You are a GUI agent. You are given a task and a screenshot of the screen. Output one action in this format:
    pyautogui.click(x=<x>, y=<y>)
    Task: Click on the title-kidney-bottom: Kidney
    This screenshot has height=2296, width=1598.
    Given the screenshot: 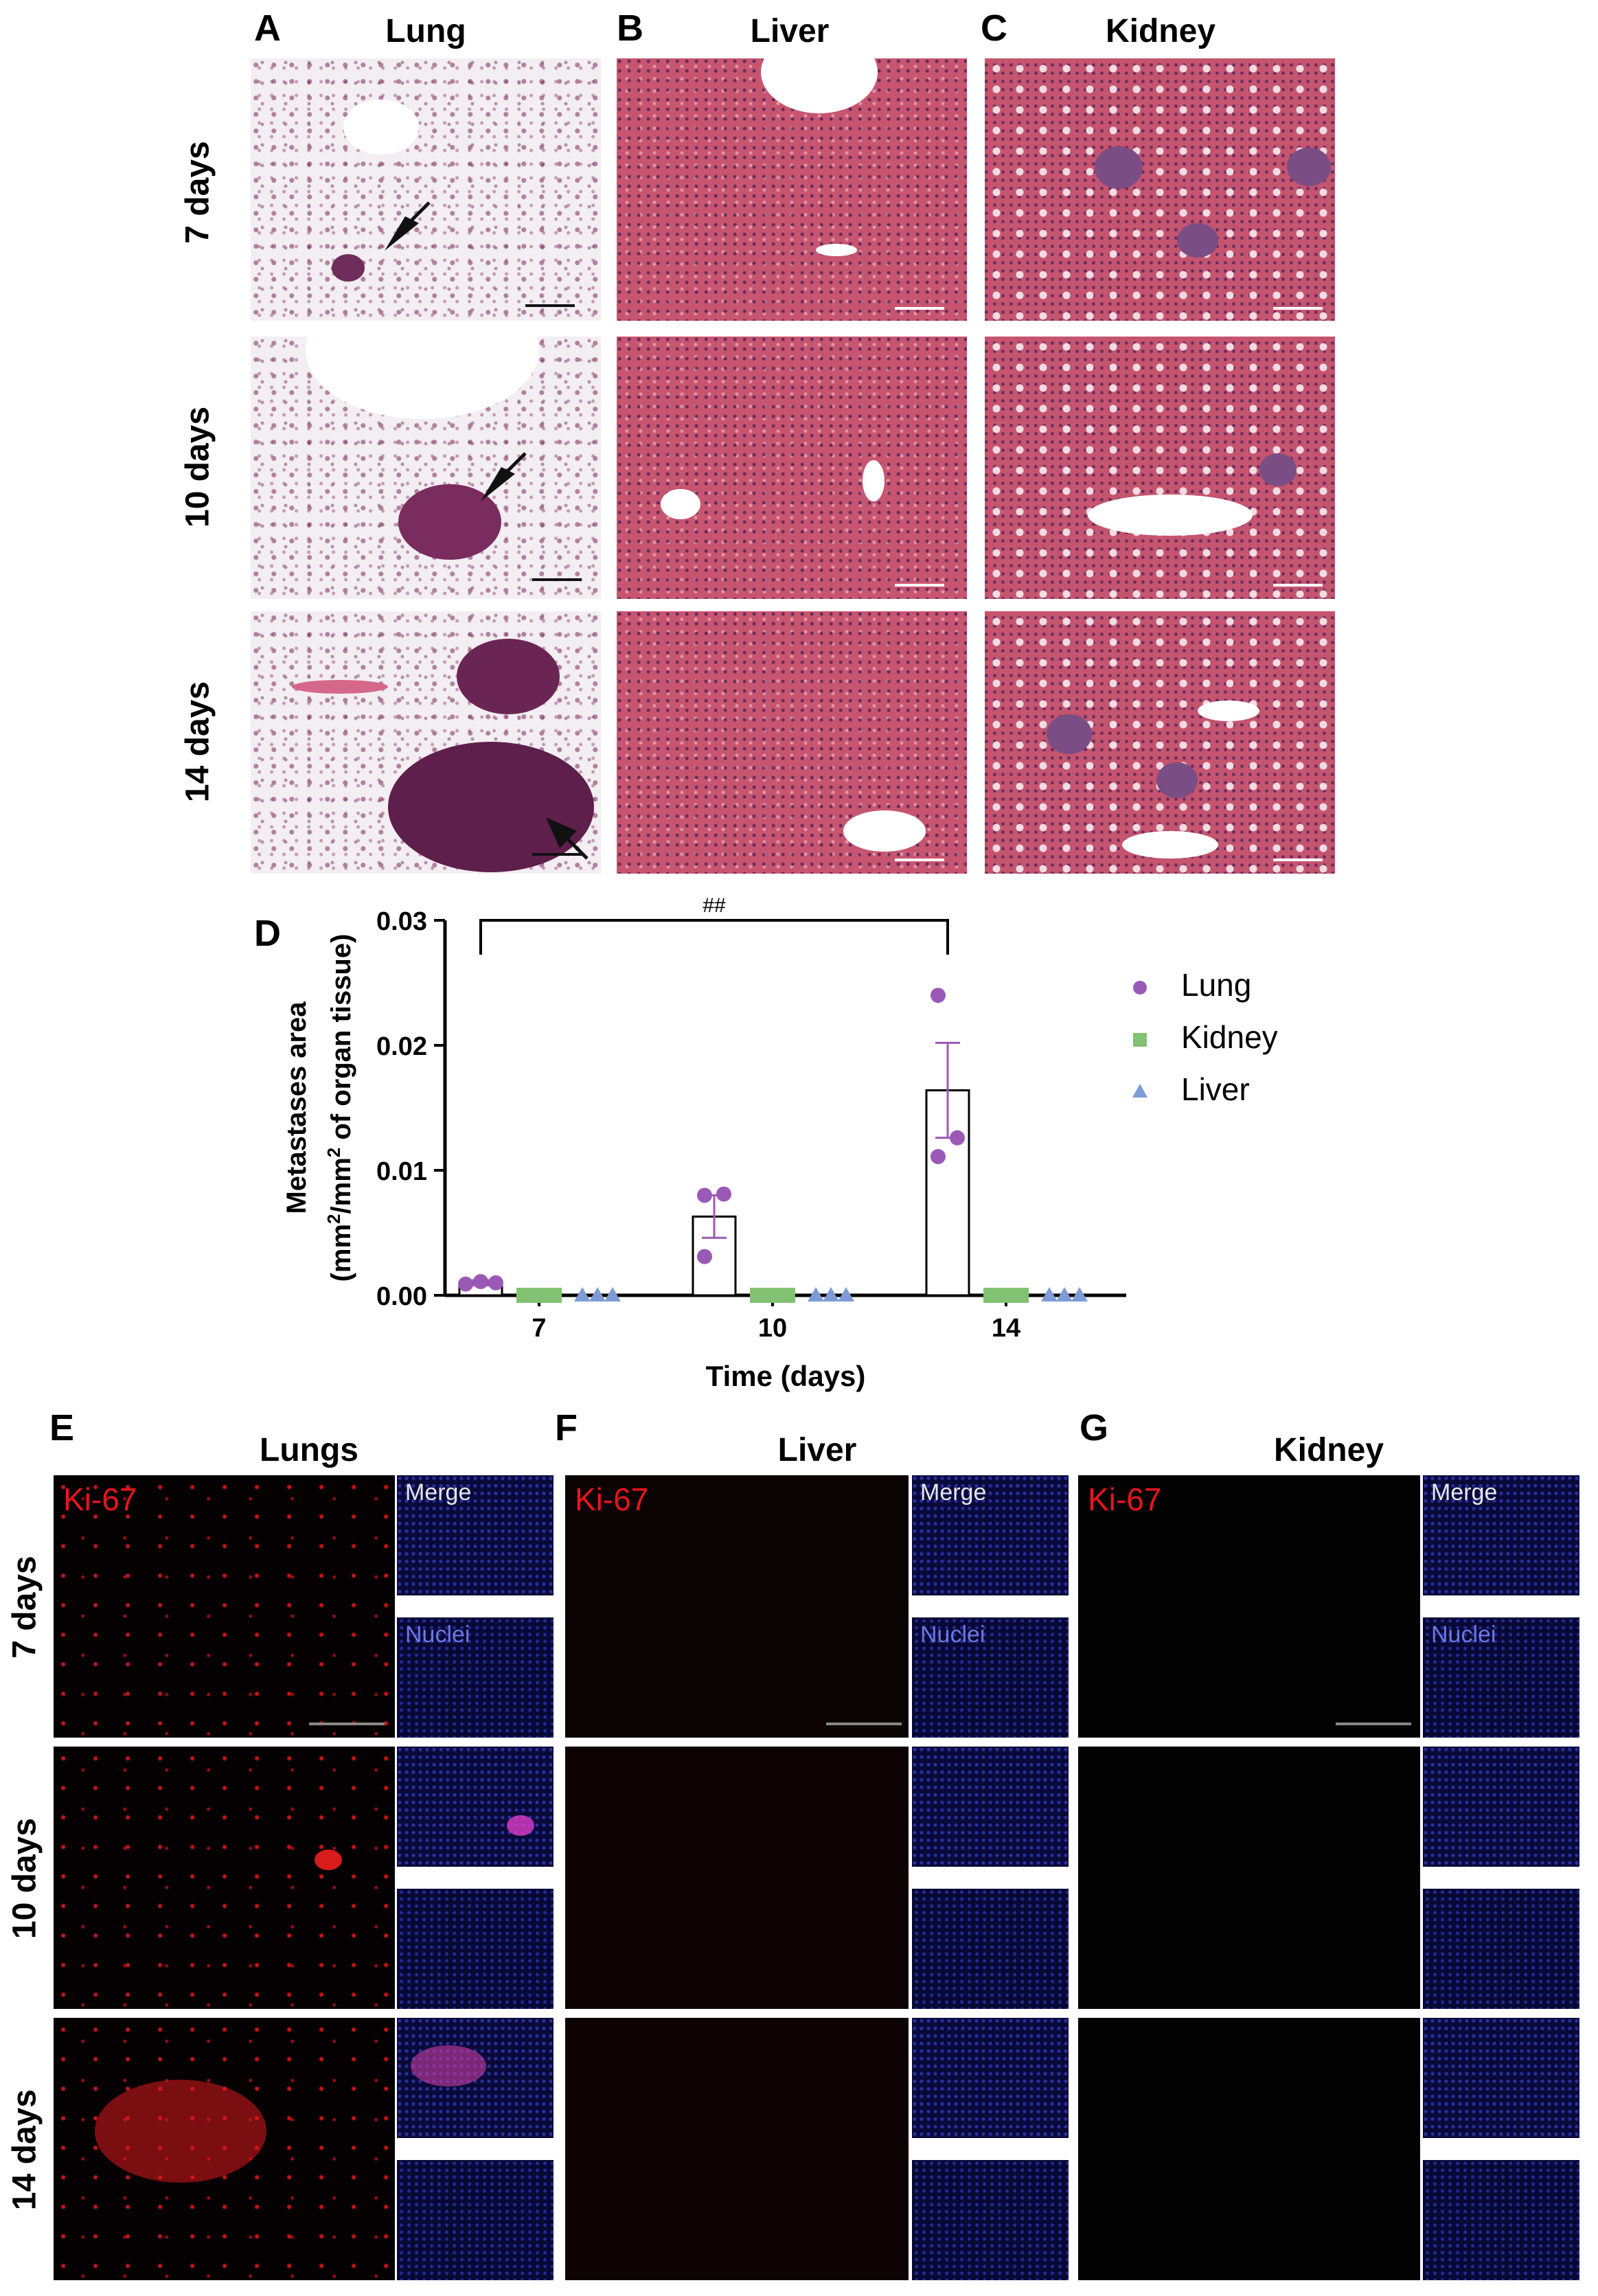 What is the action you would take?
    pyautogui.click(x=1328, y=1450)
    